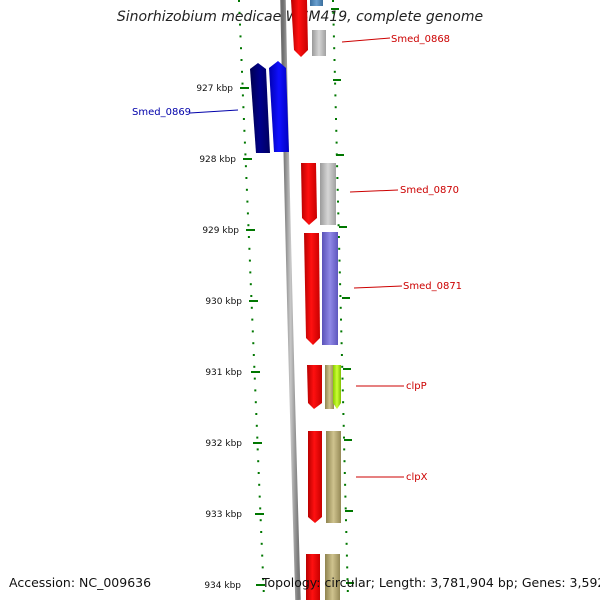 Image resolution: width=600 pixels, height=600 pixels. What do you see at coordinates (299, 28) in the screenshot?
I see `gene-smed-0868-cds` at bounding box center [299, 28].